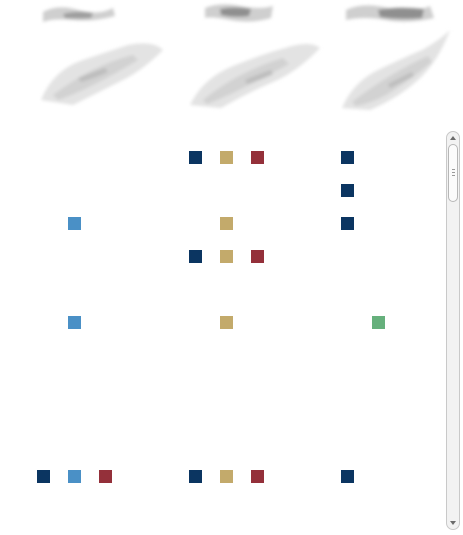  What do you see at coordinates (378, 322) in the screenshot?
I see `legend-swatch-green` at bounding box center [378, 322].